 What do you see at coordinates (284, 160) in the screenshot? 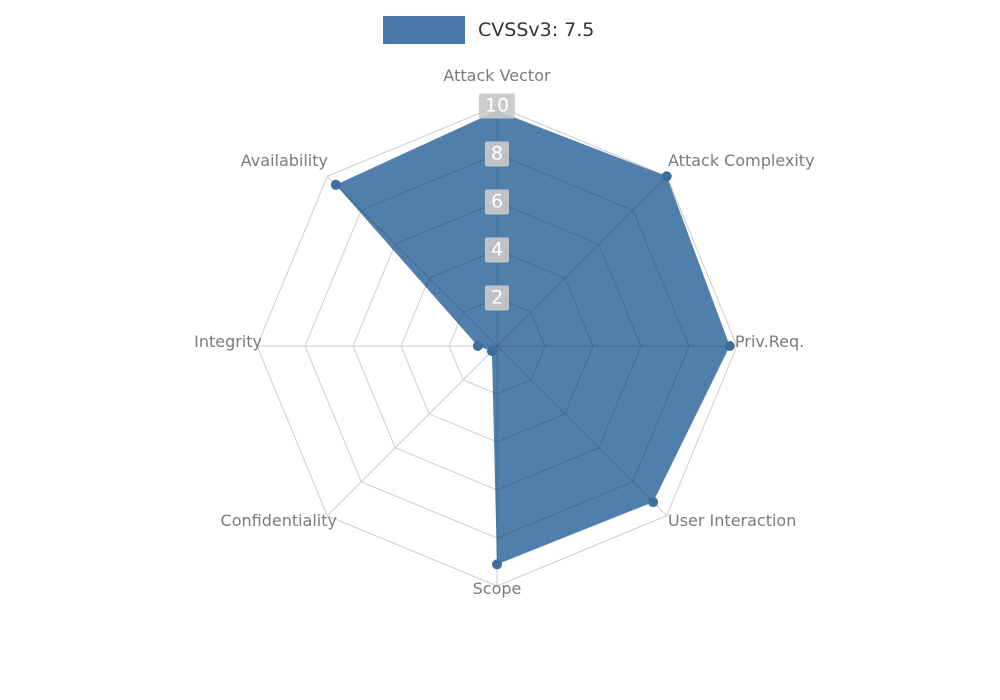
I see `axis-label-availability: Availability` at bounding box center [284, 160].